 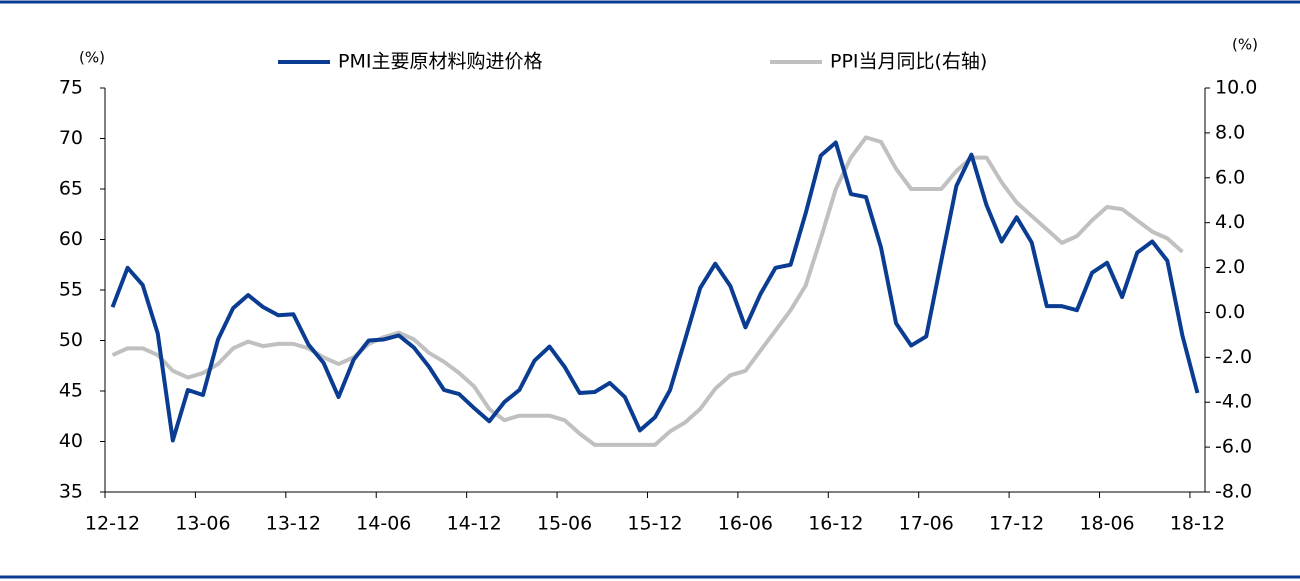 I want to click on x-tick-label: 12-12, so click(x=112, y=524).